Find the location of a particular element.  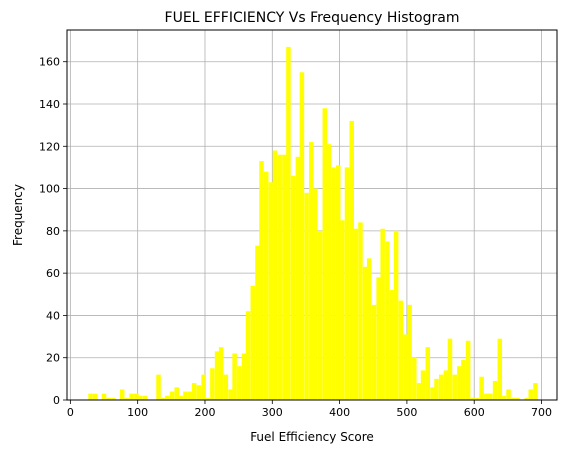

y-tick-label: 60 is located at coordinates (53, 273).